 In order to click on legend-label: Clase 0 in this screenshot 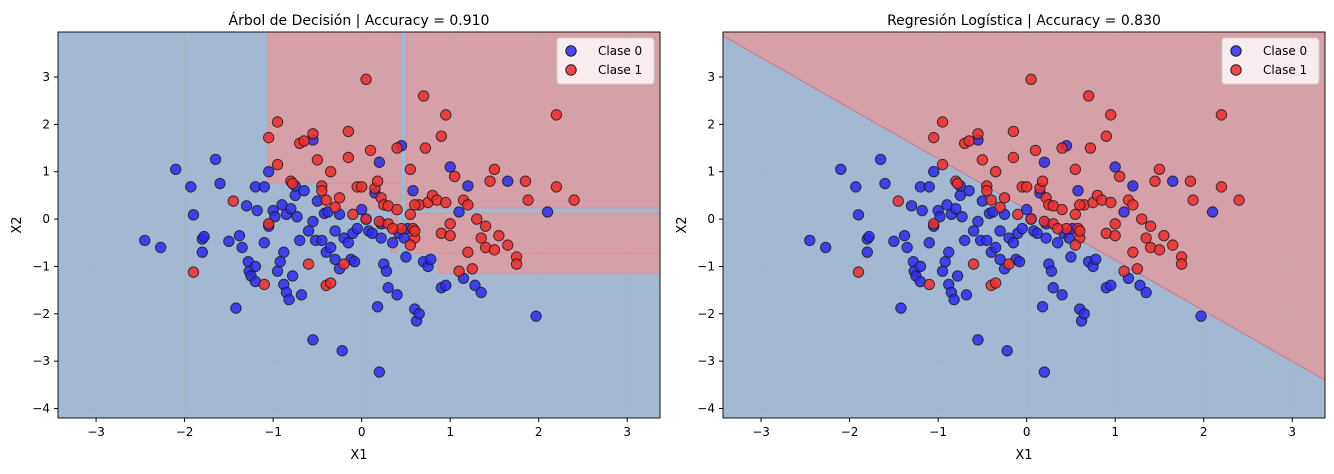, I will do `click(620, 51)`.